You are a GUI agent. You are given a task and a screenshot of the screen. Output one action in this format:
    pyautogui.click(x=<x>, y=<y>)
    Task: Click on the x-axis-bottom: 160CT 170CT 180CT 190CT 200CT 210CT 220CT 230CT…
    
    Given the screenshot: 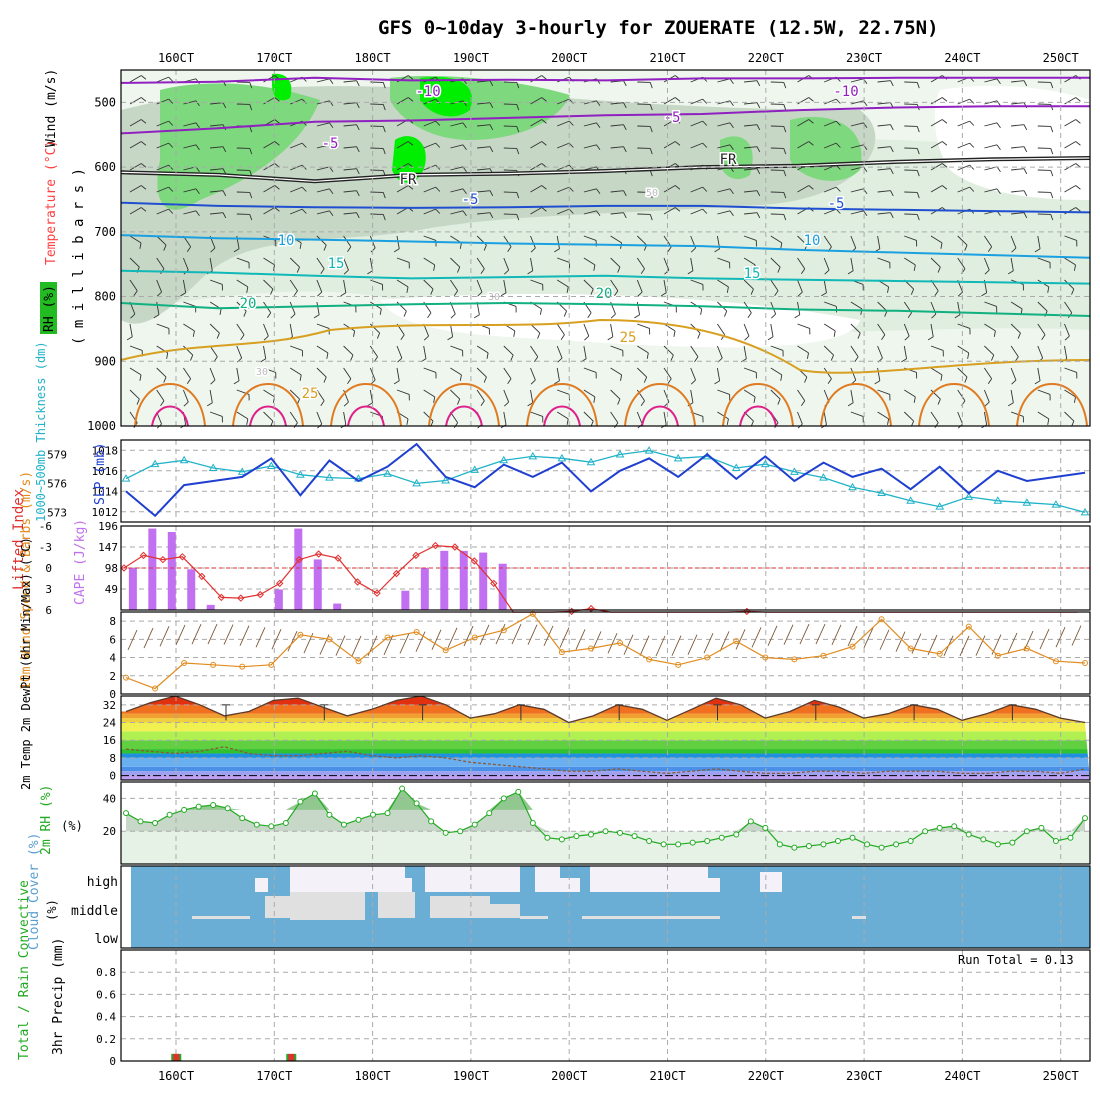 What is the action you would take?
    pyautogui.click(x=618, y=1076)
    